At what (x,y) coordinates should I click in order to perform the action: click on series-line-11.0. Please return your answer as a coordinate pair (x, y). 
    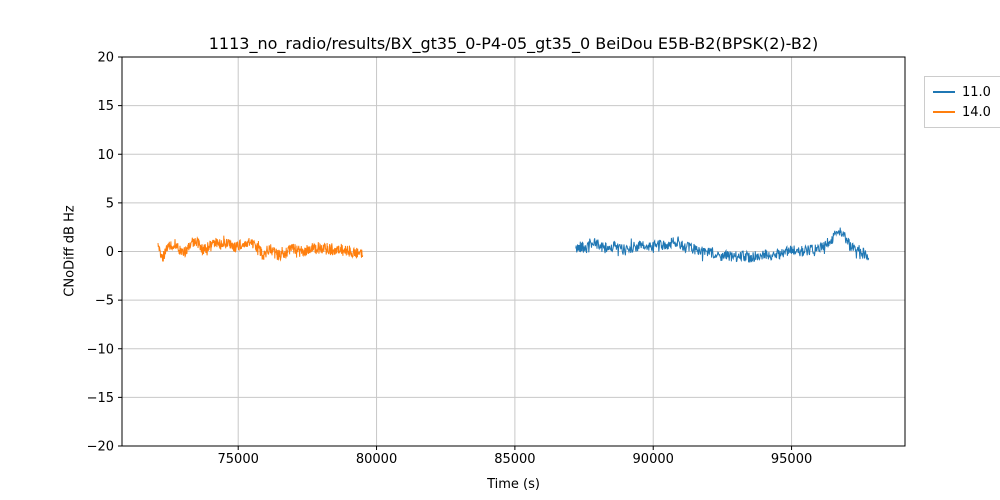
    Looking at the image, I should click on (722, 245).